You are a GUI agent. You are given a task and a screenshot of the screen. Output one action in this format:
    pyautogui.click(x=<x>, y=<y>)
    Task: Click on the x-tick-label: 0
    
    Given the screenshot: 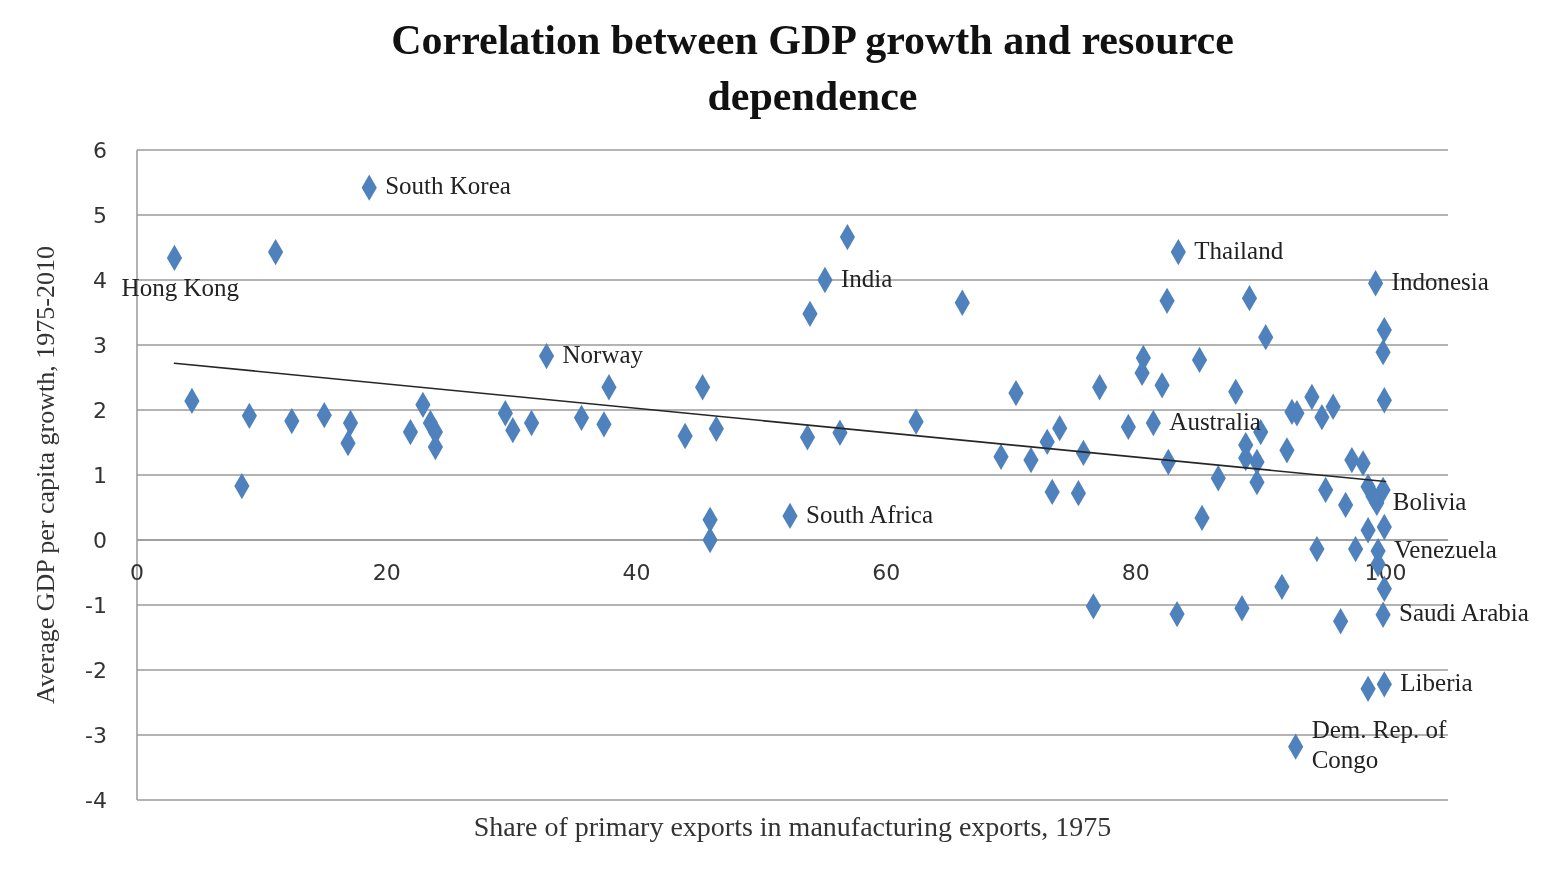 What is the action you would take?
    pyautogui.click(x=137, y=572)
    